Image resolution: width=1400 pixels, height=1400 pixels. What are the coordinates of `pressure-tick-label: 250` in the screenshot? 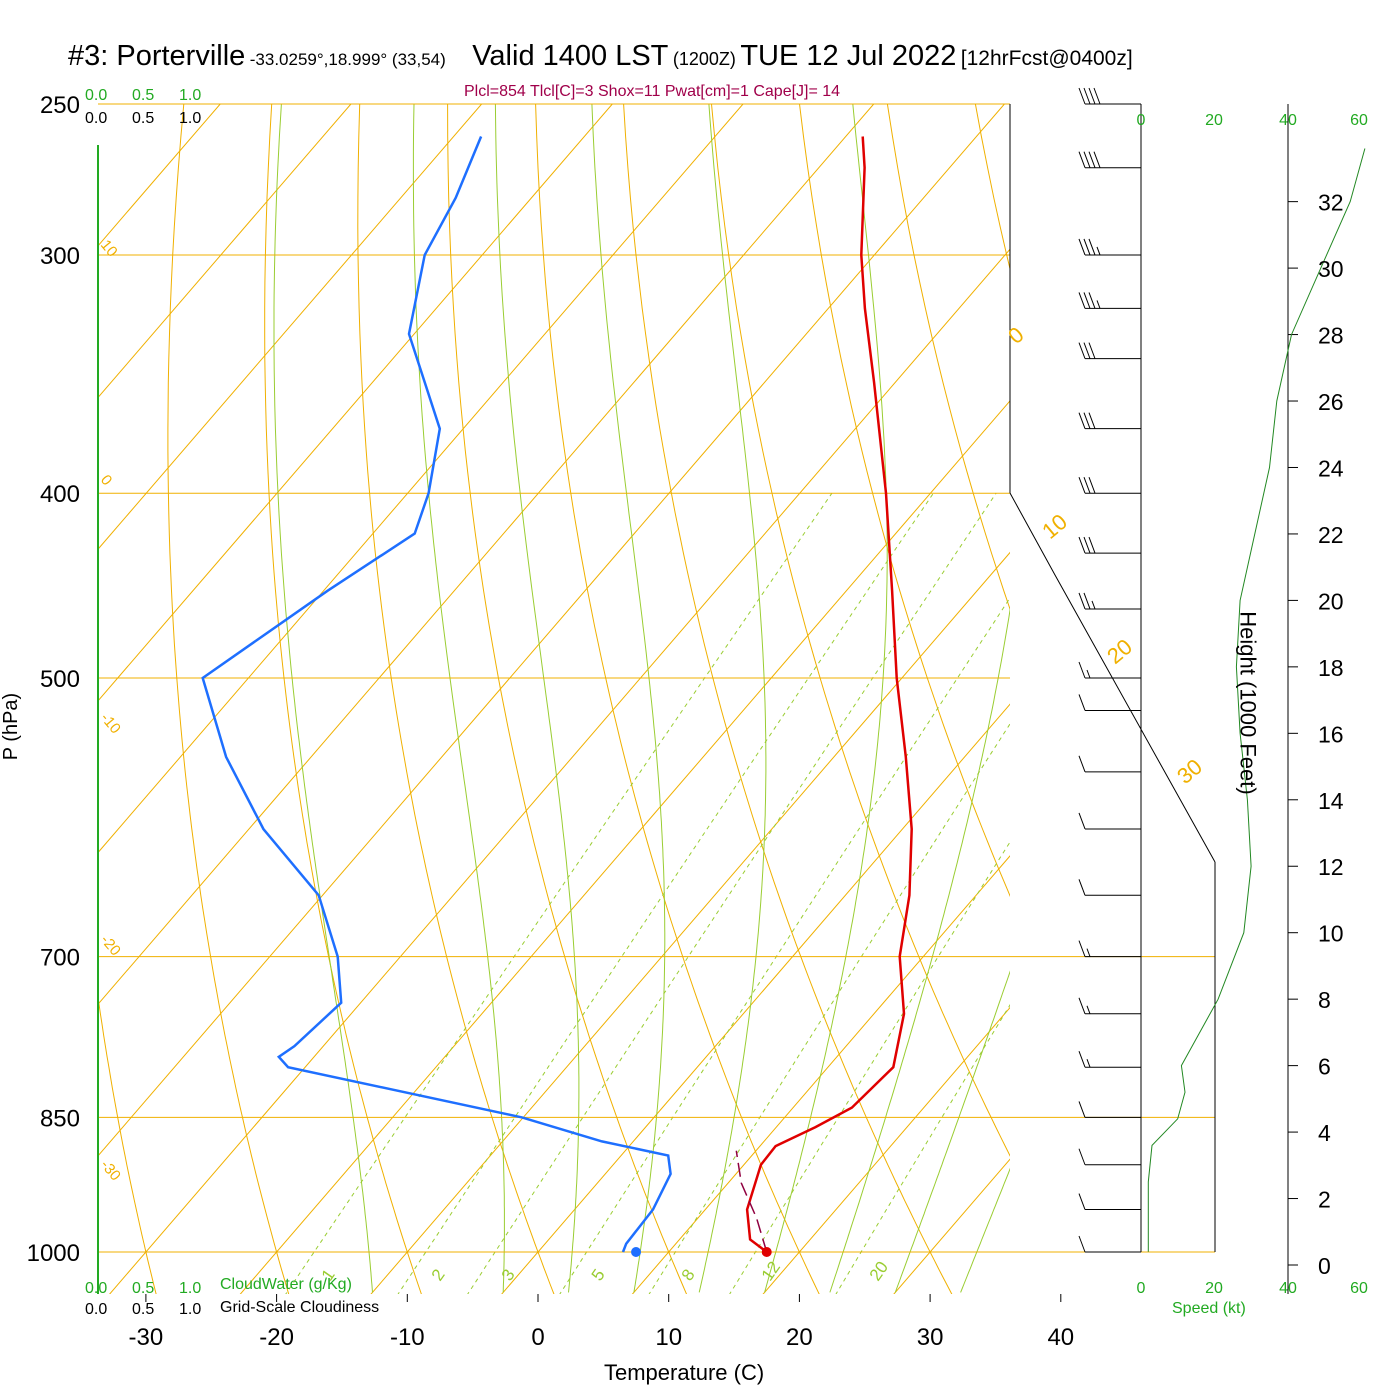 It's located at (60, 105).